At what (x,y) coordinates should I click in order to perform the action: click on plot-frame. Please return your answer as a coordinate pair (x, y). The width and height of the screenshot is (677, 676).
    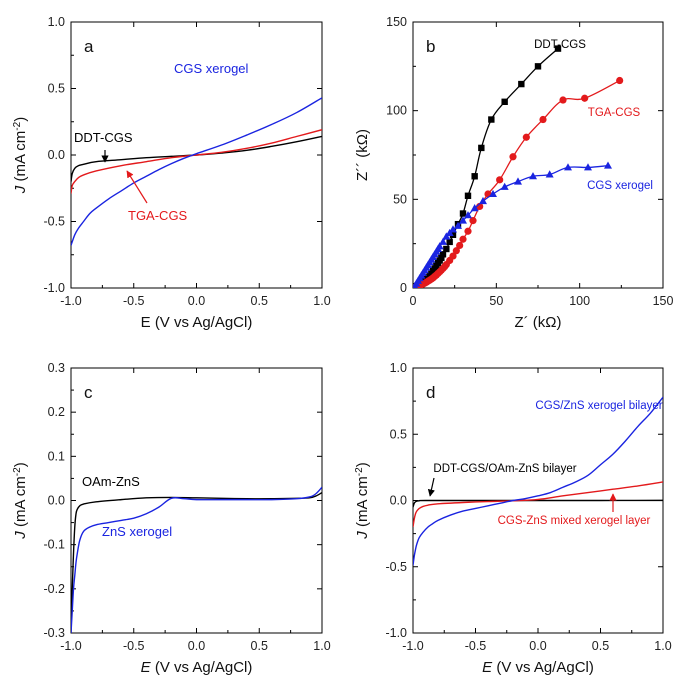
    Looking at the image, I should click on (538, 155).